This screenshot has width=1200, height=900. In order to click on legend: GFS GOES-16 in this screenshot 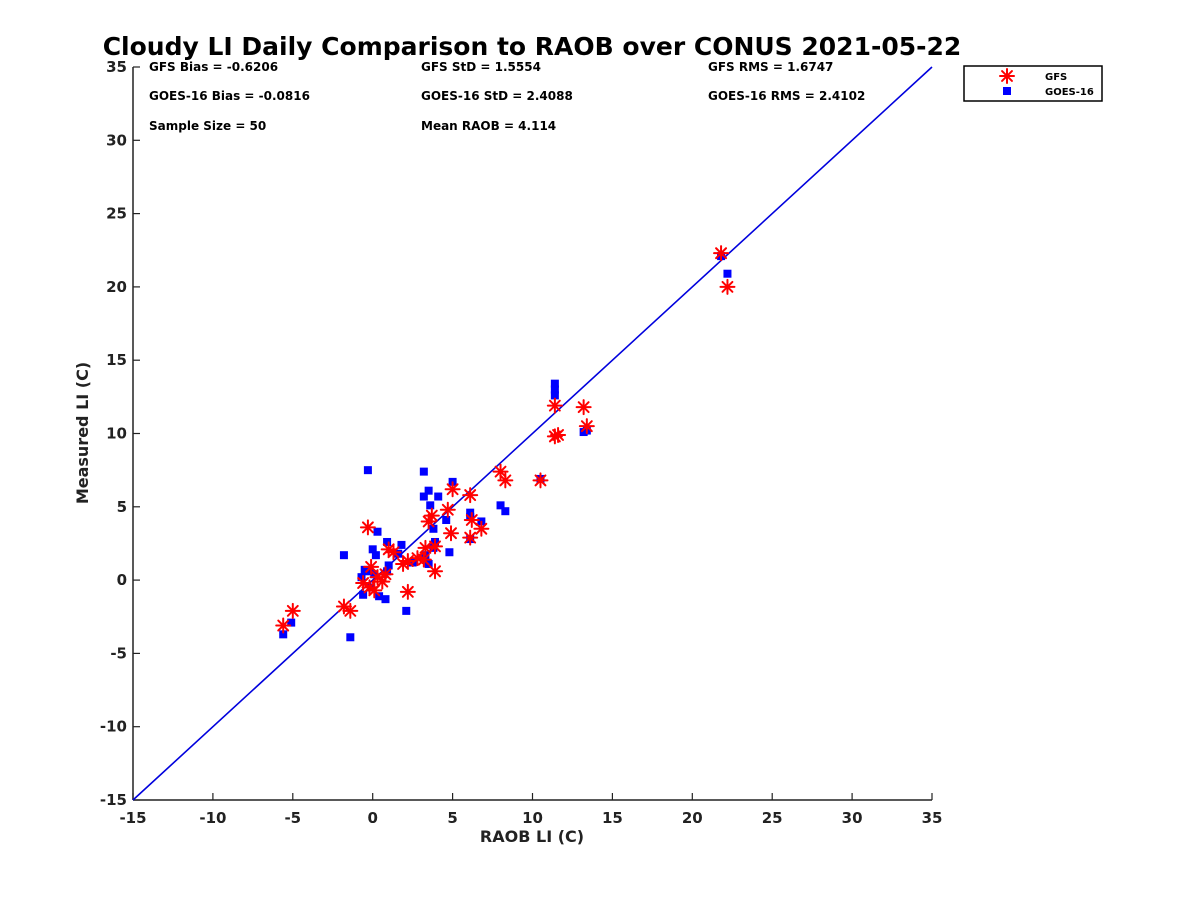, I will do `click(1033, 83)`.